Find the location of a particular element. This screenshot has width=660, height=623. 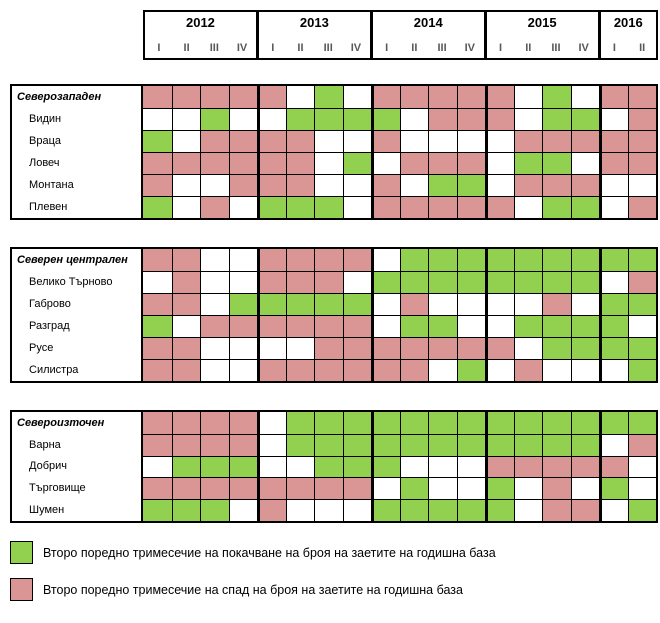

year-group: 2015 I II III IV is located at coordinates (540, 35).